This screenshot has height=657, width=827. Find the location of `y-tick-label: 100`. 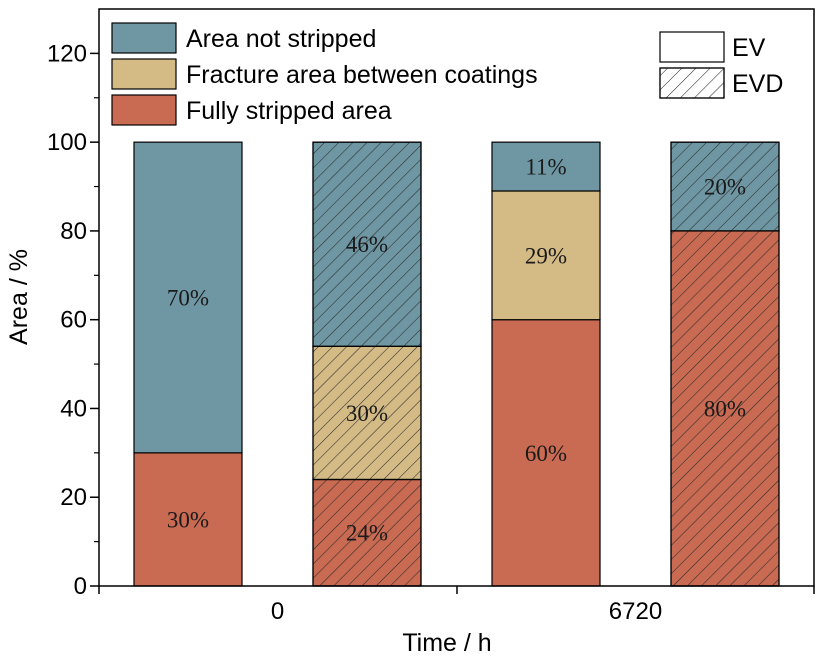

y-tick-label: 100 is located at coordinates (67, 142).